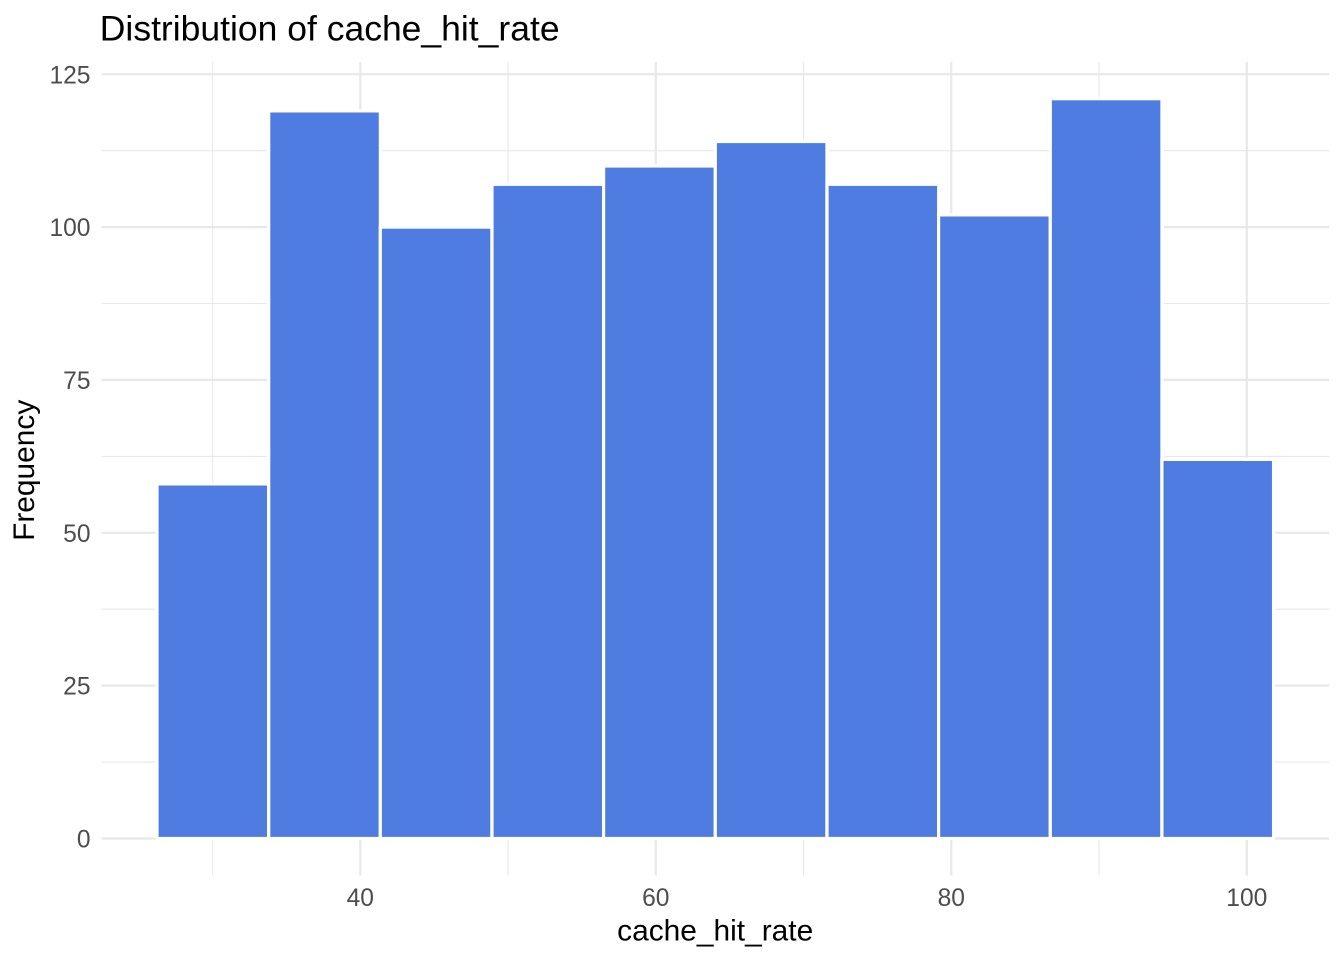 This screenshot has height=960, width=1344. What do you see at coordinates (84, 840) in the screenshot?
I see `svg-text: 0` at bounding box center [84, 840].